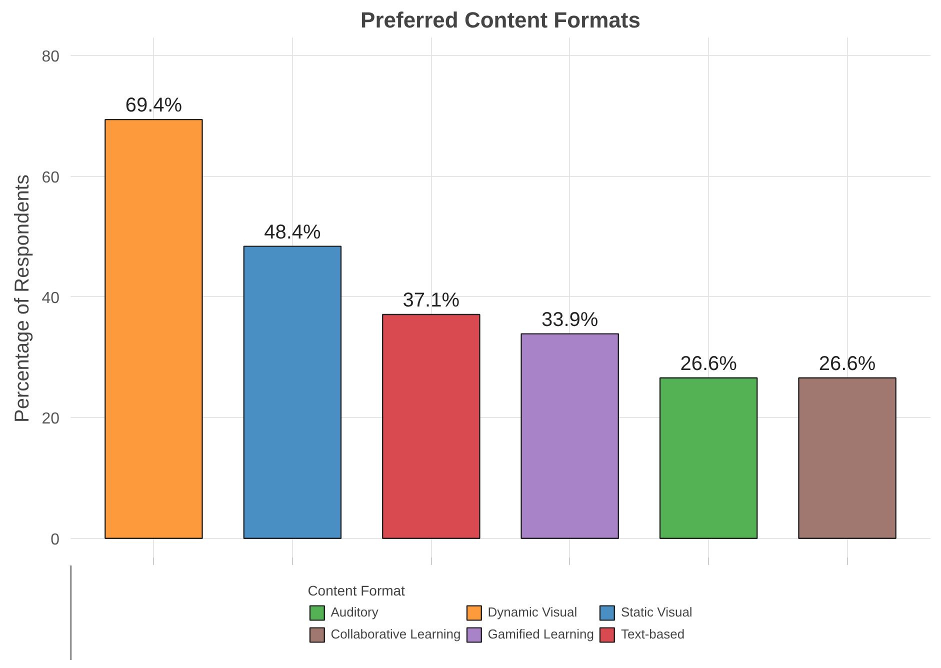  Describe the element at coordinates (656, 612) in the screenshot. I see `legend-label: Static Visual` at that location.